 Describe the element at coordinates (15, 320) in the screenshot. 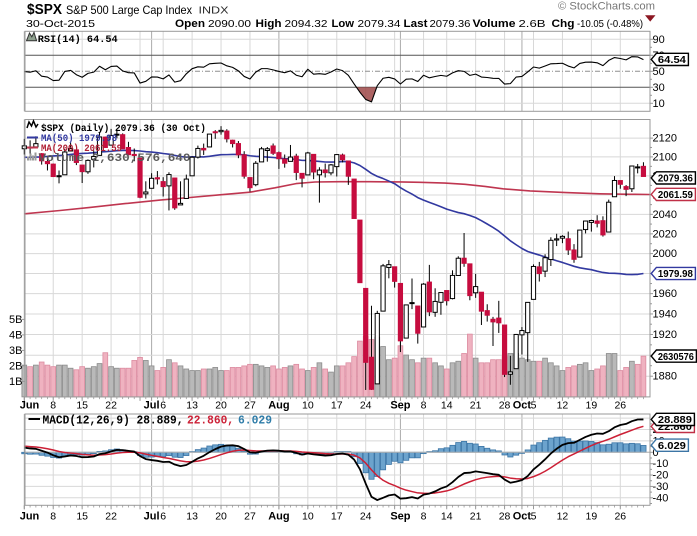

I see `svg-text: 5B` at that location.